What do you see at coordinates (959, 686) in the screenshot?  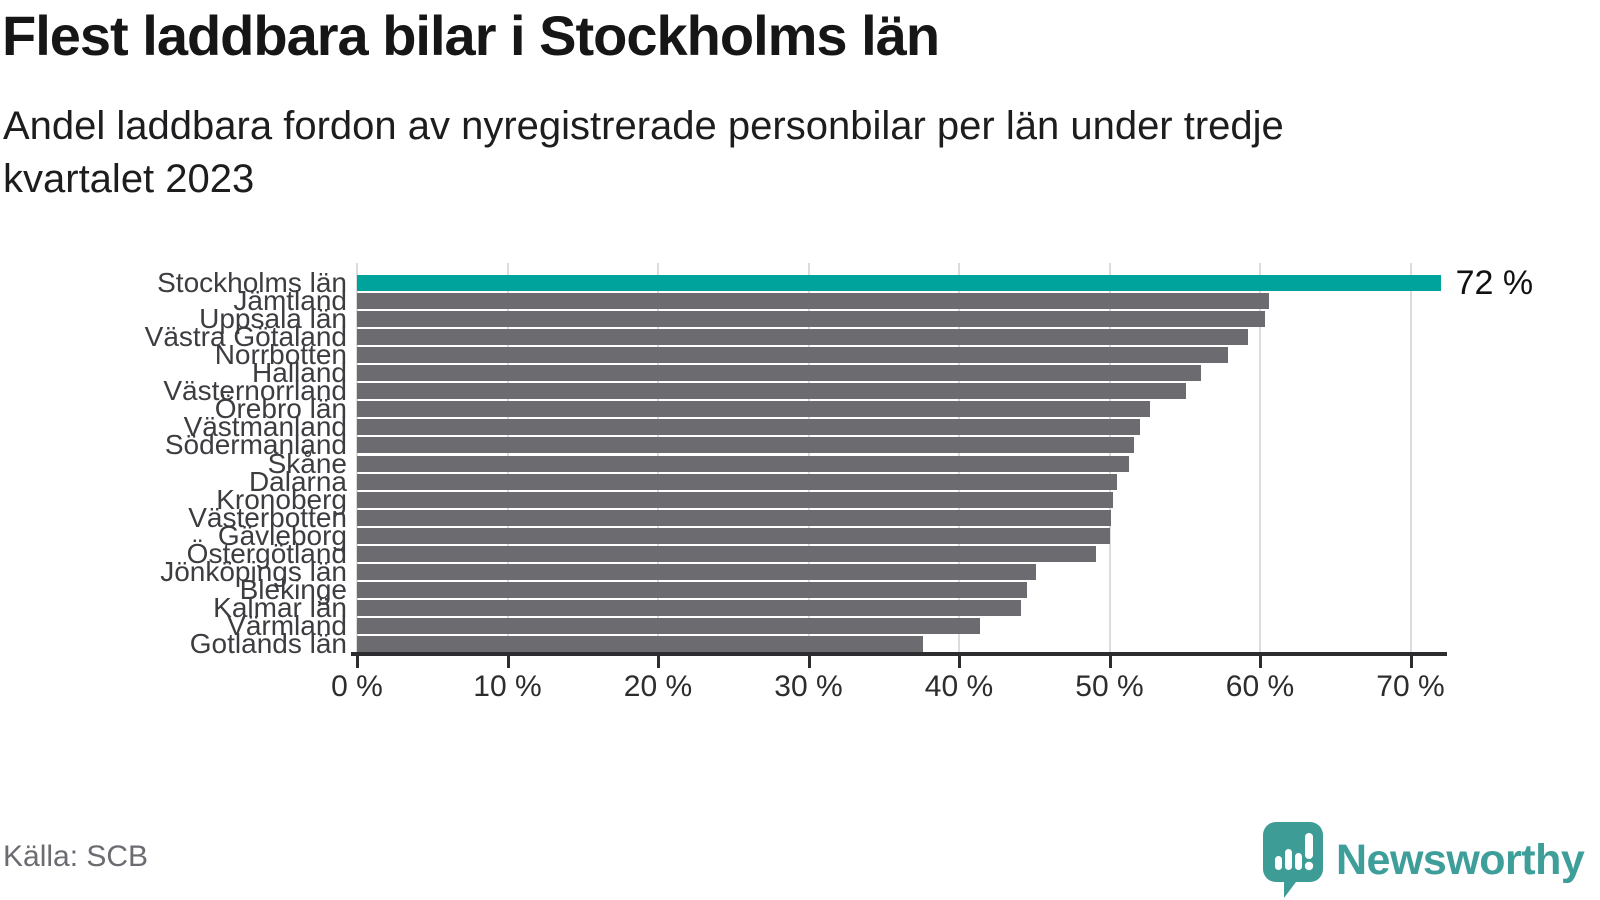 I see `x-axis-tick-label: 40 %` at bounding box center [959, 686].